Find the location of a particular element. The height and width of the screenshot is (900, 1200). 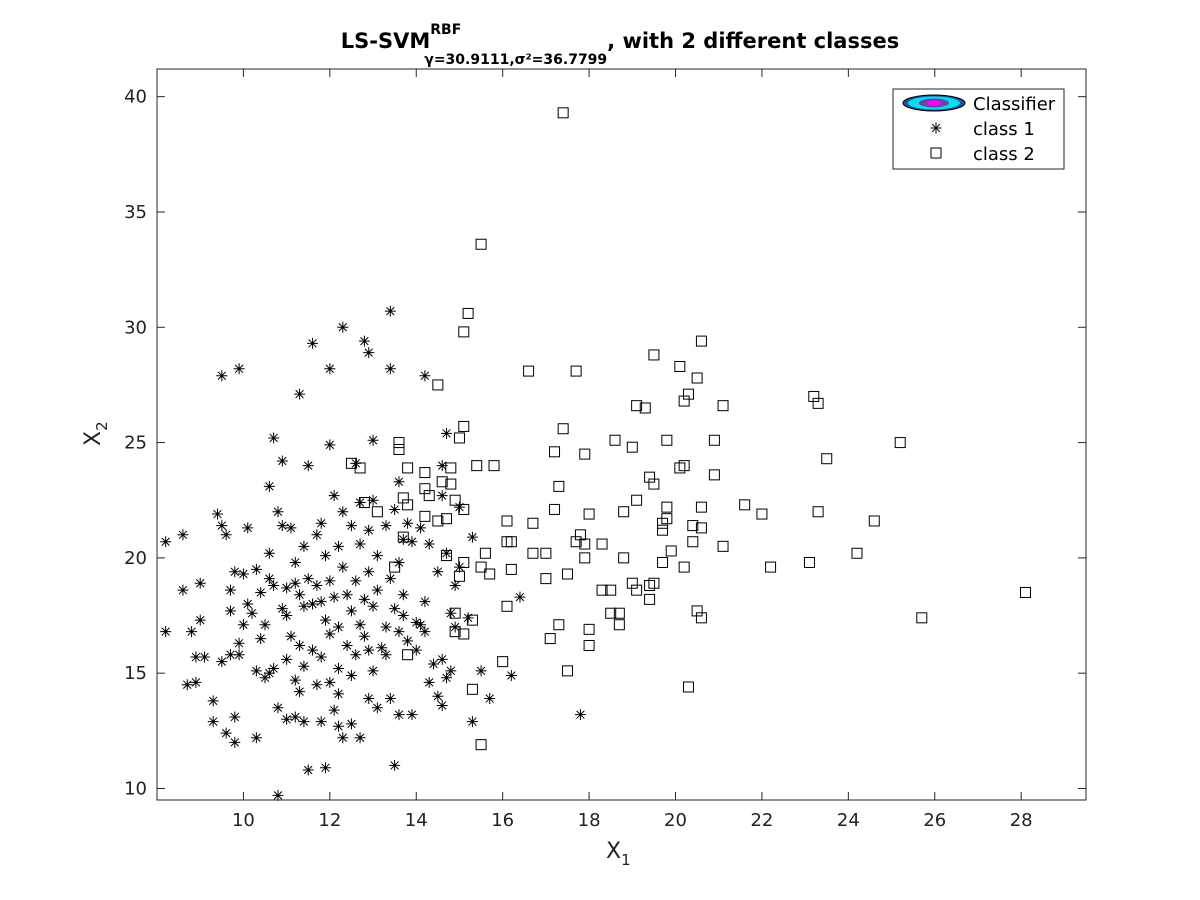

y-tick-label: 10 is located at coordinates (135, 788).